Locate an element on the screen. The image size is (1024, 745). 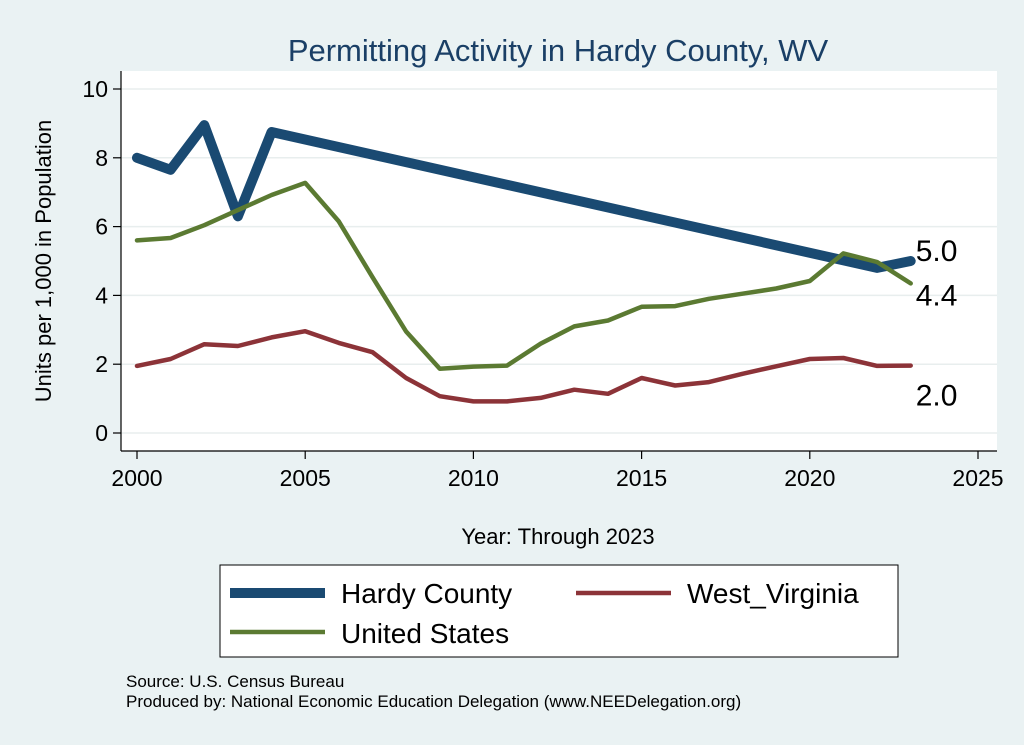
legend-label-hardy-county: Hardy County is located at coordinates (426, 593).